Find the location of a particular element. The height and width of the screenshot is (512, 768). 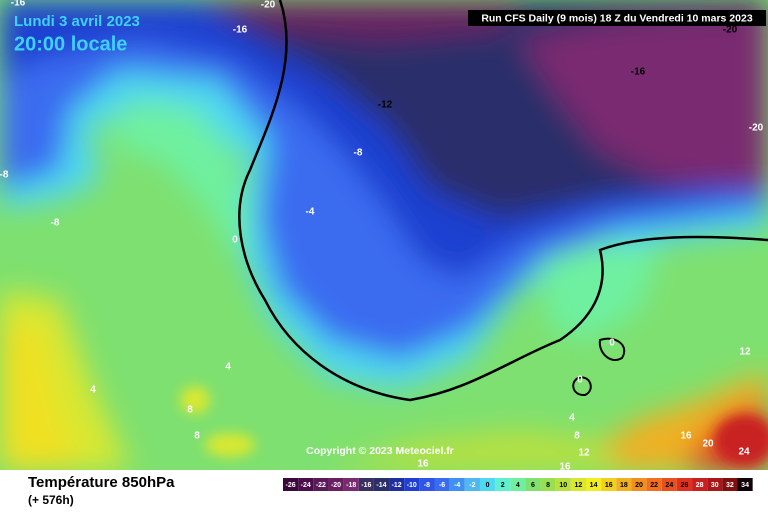

run-box is located at coordinates (617, 18).